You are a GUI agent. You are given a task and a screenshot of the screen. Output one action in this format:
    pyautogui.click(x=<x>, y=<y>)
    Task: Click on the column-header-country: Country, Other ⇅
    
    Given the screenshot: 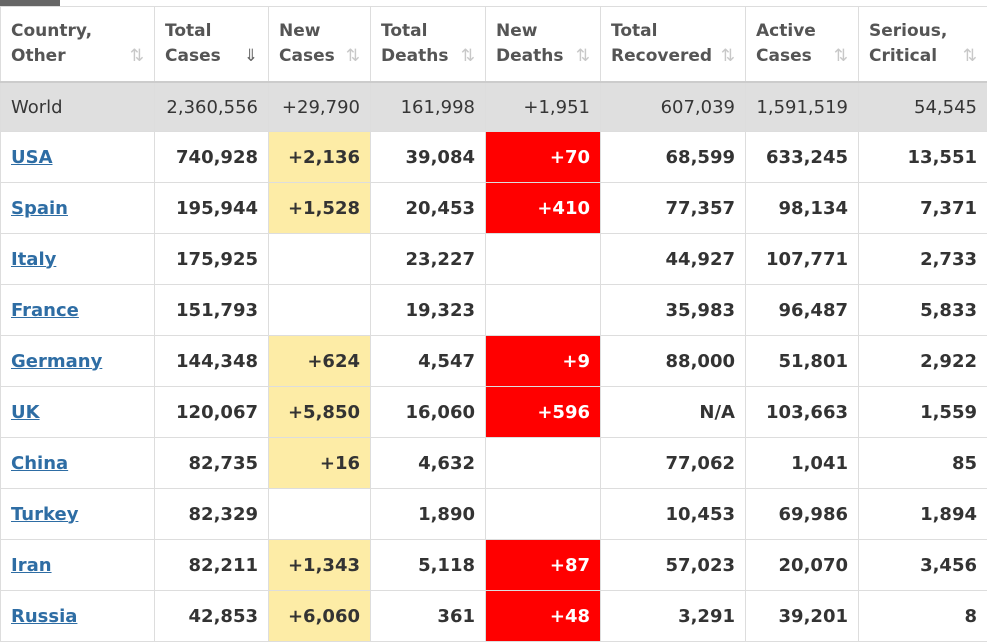 What is the action you would take?
    pyautogui.click(x=78, y=45)
    